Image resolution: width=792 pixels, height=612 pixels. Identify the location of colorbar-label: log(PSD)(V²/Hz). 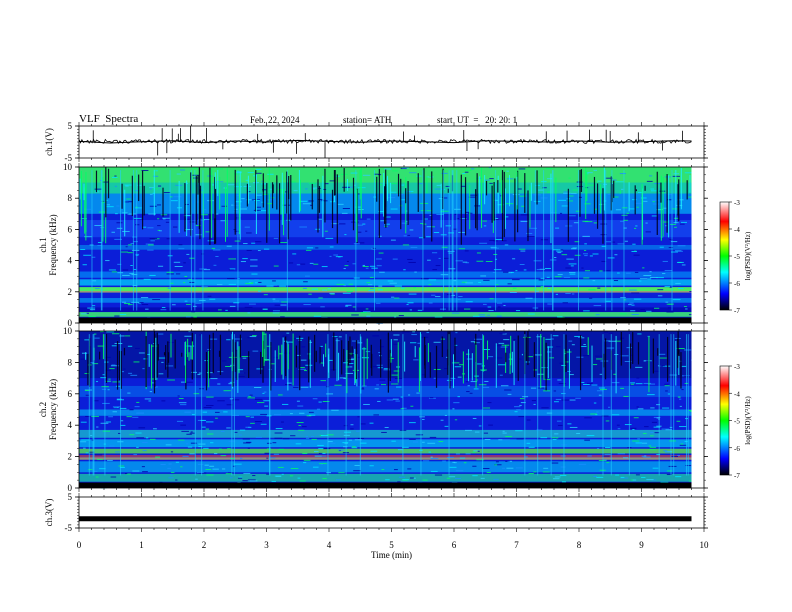
(748, 255).